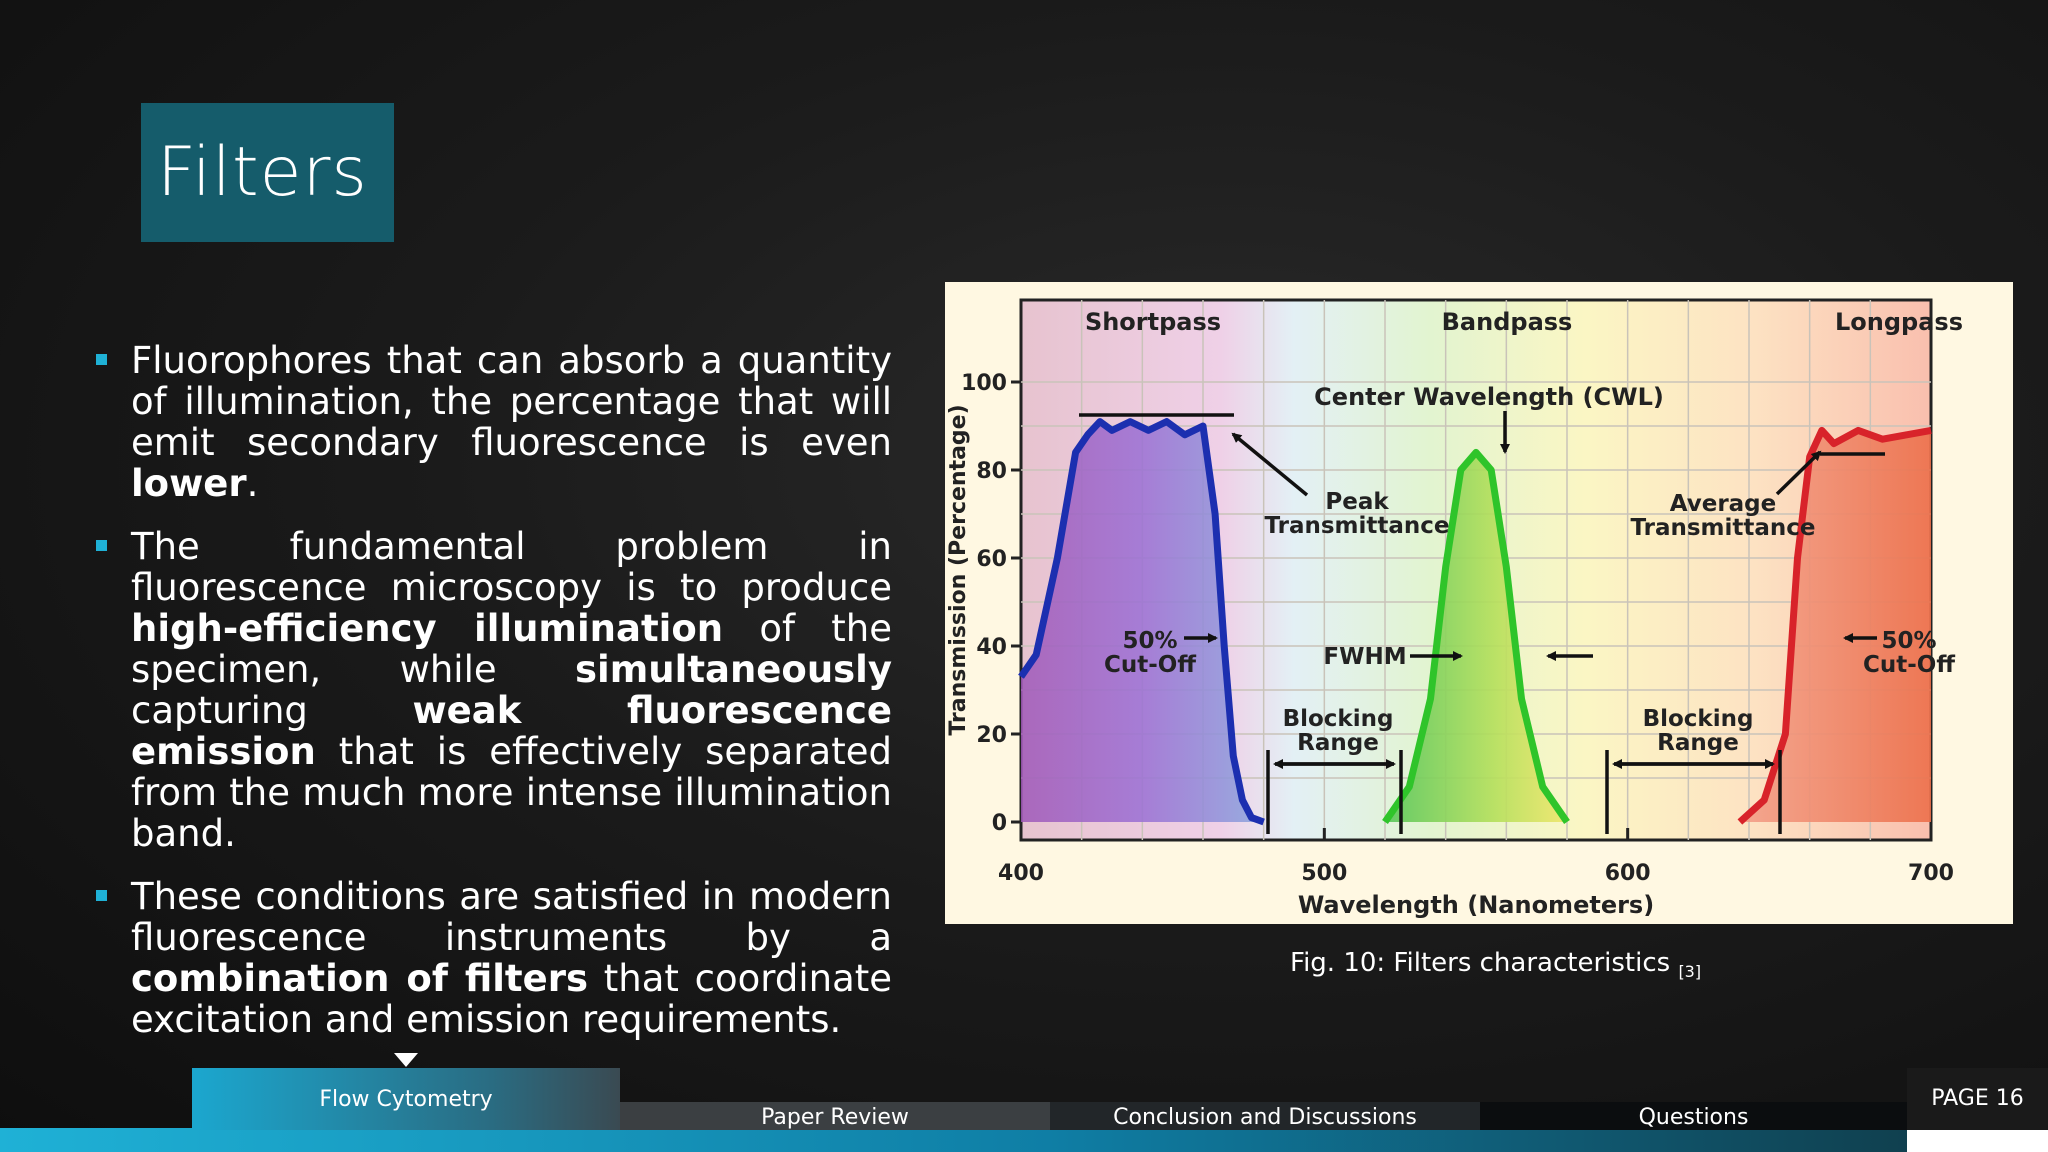 The width and height of the screenshot is (2048, 1152). I want to click on peak-label-2: Transmittance, so click(1356, 526).